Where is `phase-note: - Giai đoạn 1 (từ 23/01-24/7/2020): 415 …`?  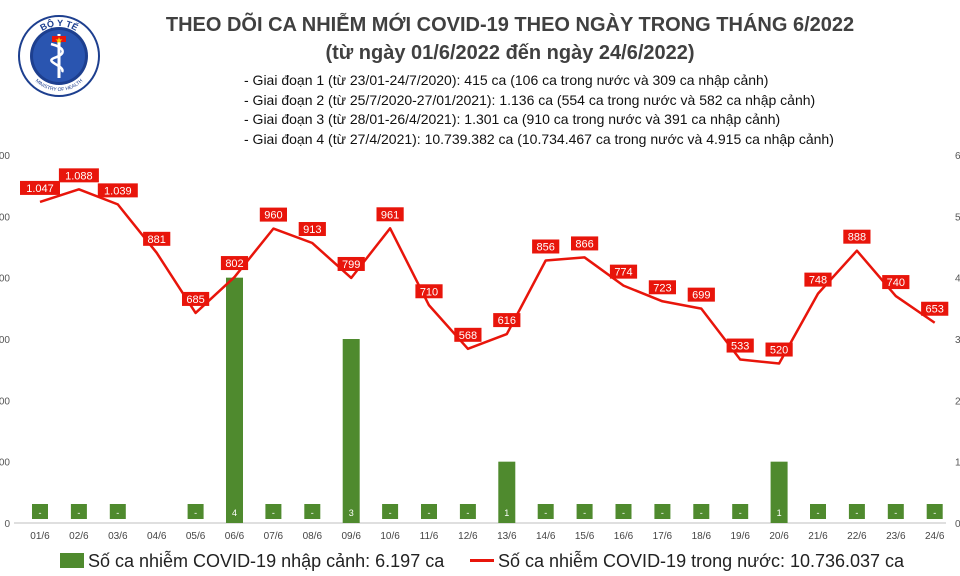 phase-note: - Giai đoạn 1 (từ 23/01-24/7/2020): 415 … is located at coordinates (506, 80).